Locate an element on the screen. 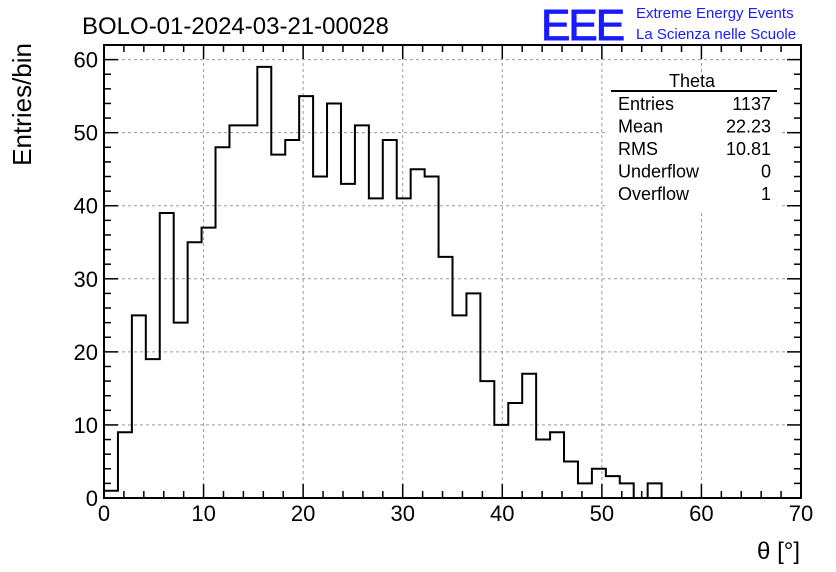 The height and width of the screenshot is (572, 836). y-tick-label: 60 is located at coordinates (86, 60).